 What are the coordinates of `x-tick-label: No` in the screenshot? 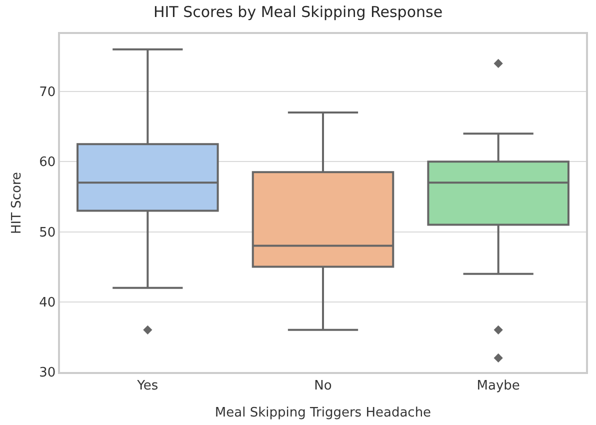 It's located at (323, 386).